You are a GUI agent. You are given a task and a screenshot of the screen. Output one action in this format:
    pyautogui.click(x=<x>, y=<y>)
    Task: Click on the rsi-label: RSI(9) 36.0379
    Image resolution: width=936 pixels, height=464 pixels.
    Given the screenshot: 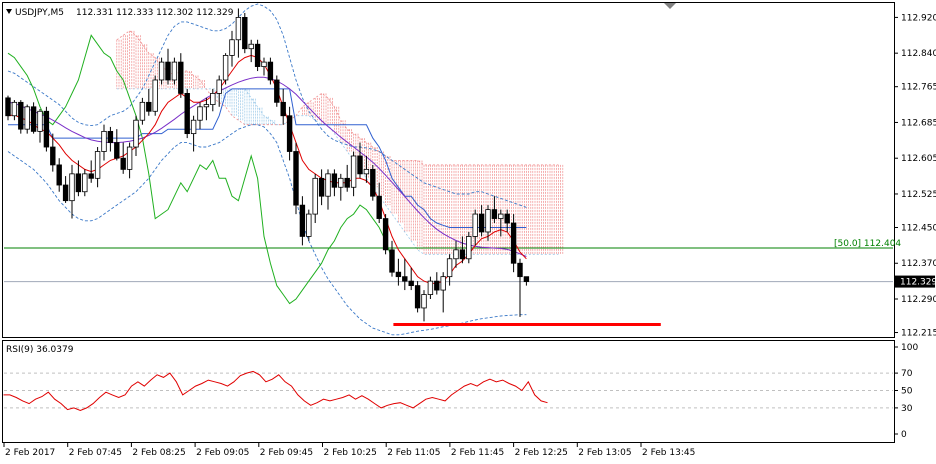 What is the action you would take?
    pyautogui.click(x=40, y=350)
    